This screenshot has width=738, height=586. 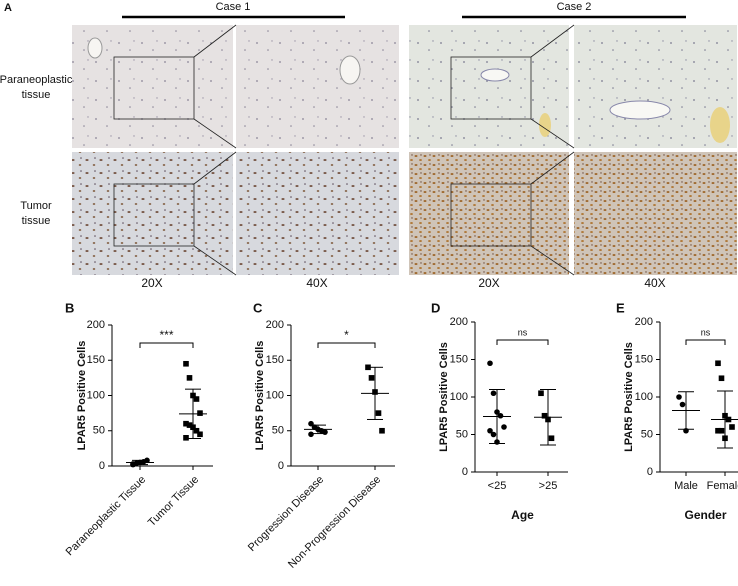 What do you see at coordinates (686, 486) in the screenshot?
I see `x-tick-label: Male` at bounding box center [686, 486].